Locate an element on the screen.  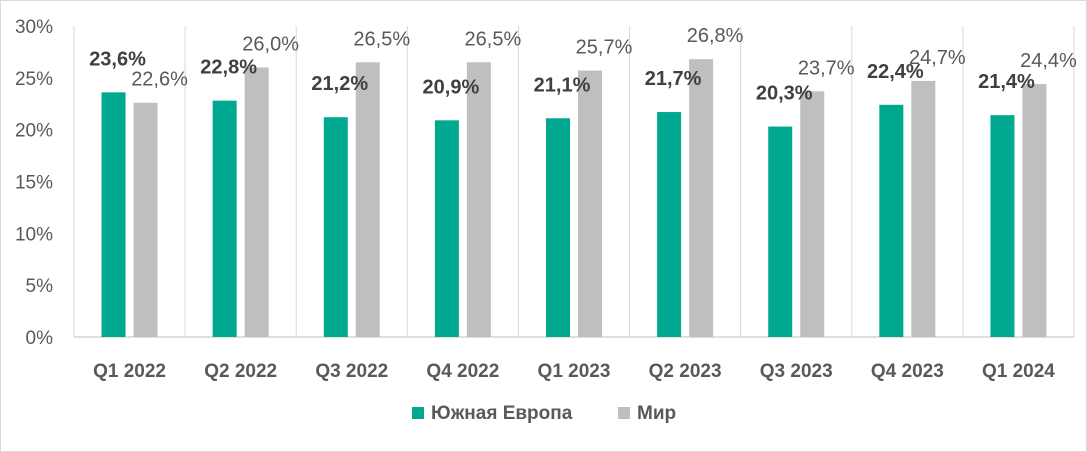
data-label-series-2: 24,7% is located at coordinates (937, 58).